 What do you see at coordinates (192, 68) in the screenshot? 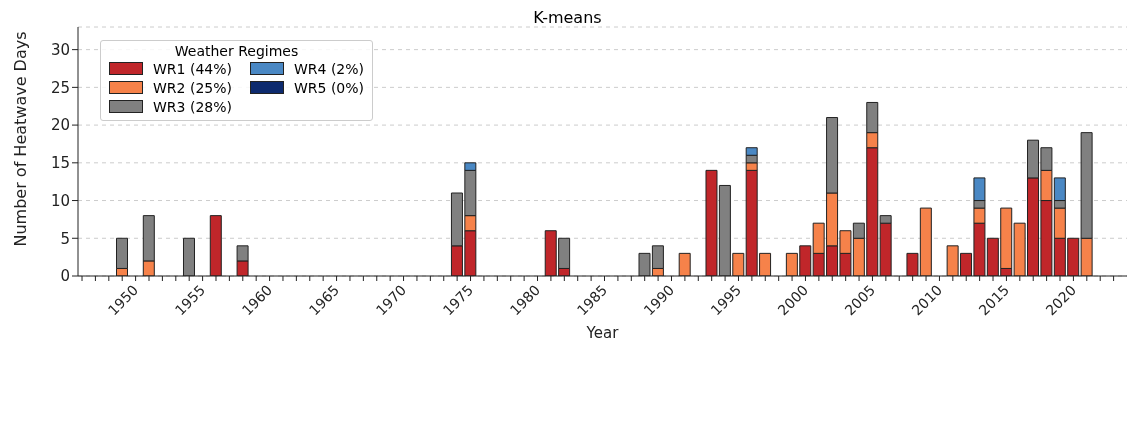
I see `legend-label: WR1 (44%)` at bounding box center [192, 68].